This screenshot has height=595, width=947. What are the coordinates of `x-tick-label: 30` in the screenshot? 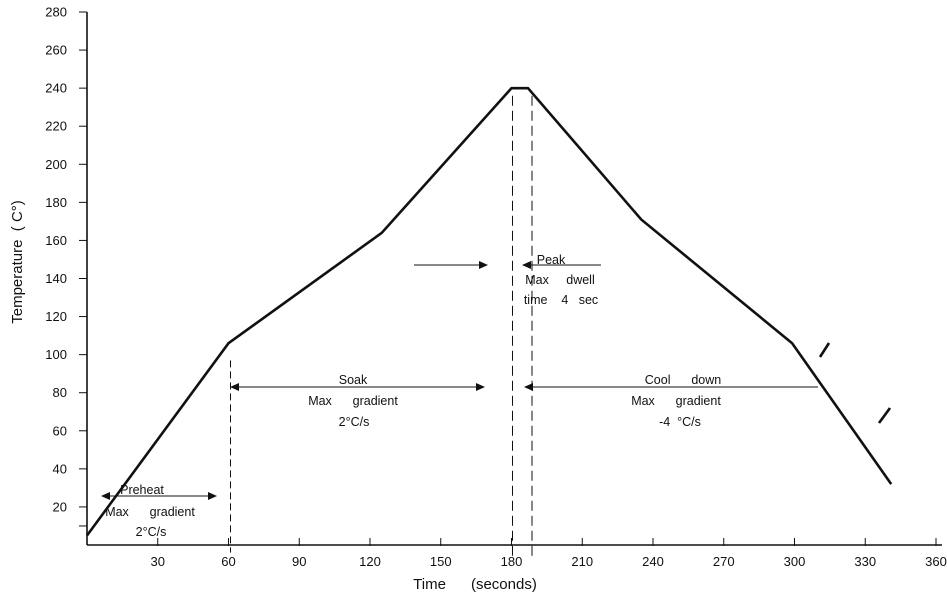 It's located at (158, 561).